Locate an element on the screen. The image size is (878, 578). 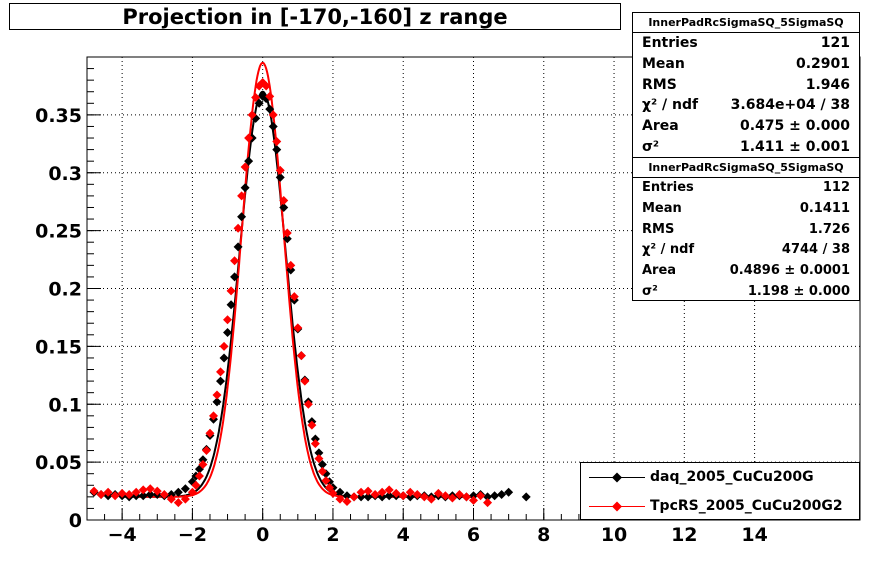
legend-label: TpcRS_2005_CuCu200G2 is located at coordinates (746, 506).